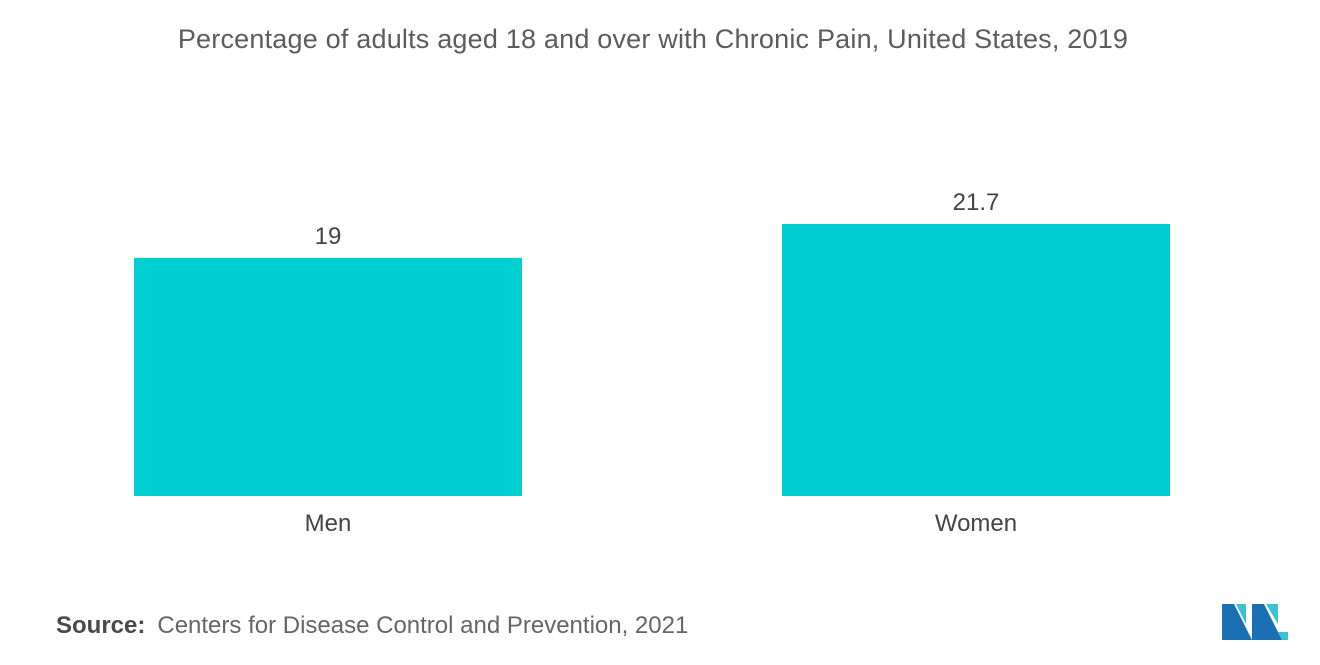 The width and height of the screenshot is (1320, 665). Describe the element at coordinates (101, 625) in the screenshot. I see `source-label: Source:` at that location.